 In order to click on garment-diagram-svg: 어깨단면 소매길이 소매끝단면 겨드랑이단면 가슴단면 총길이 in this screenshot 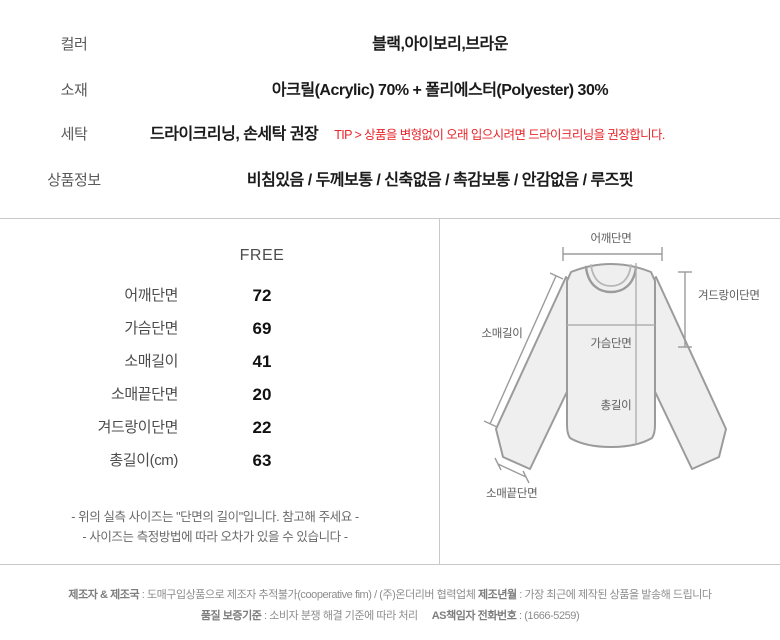, I will do `click(620, 366)`.